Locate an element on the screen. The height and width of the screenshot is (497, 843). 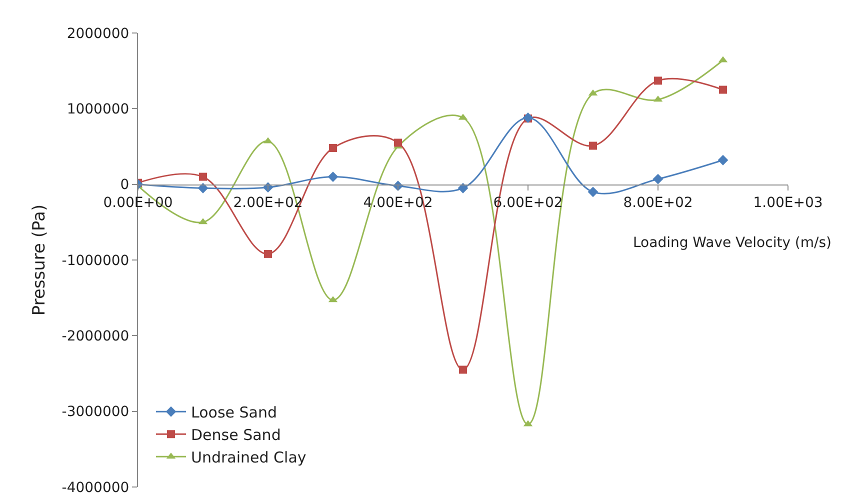
x-tick-label: 1.00E+03 is located at coordinates (788, 203).